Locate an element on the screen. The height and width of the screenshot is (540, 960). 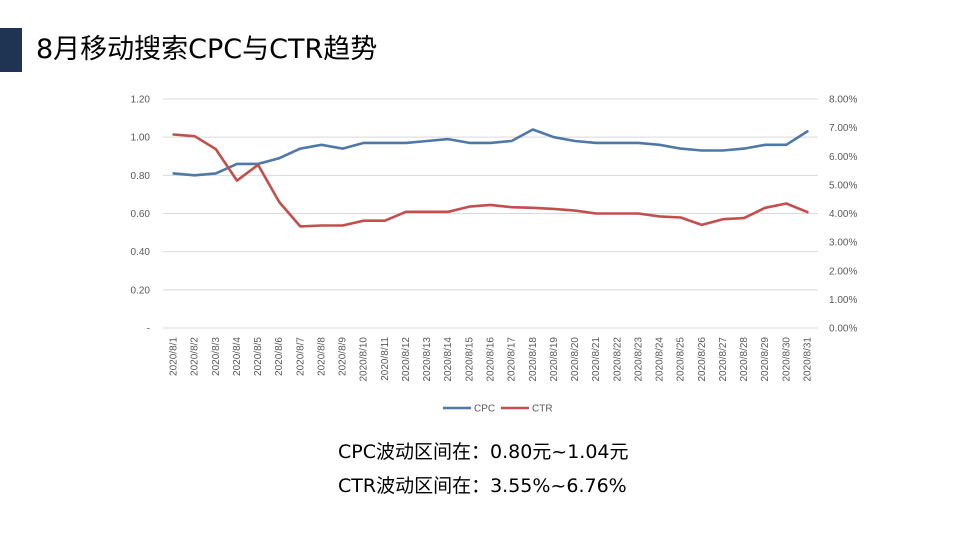
x-tick-label: 2020/8/5 is located at coordinates (258, 356).